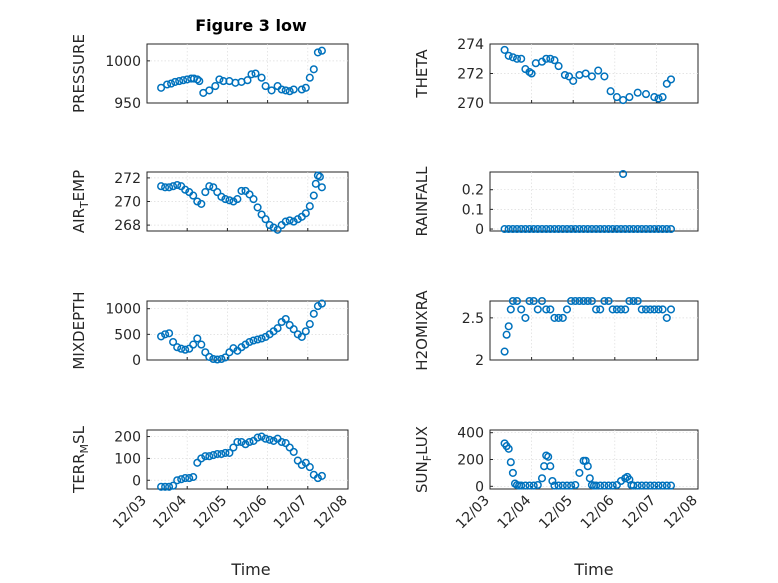 Image resolution: width=778 pixels, height=583 pixels. Describe the element at coordinates (127, 335) in the screenshot. I see `y-tick-label: 500` at that location.